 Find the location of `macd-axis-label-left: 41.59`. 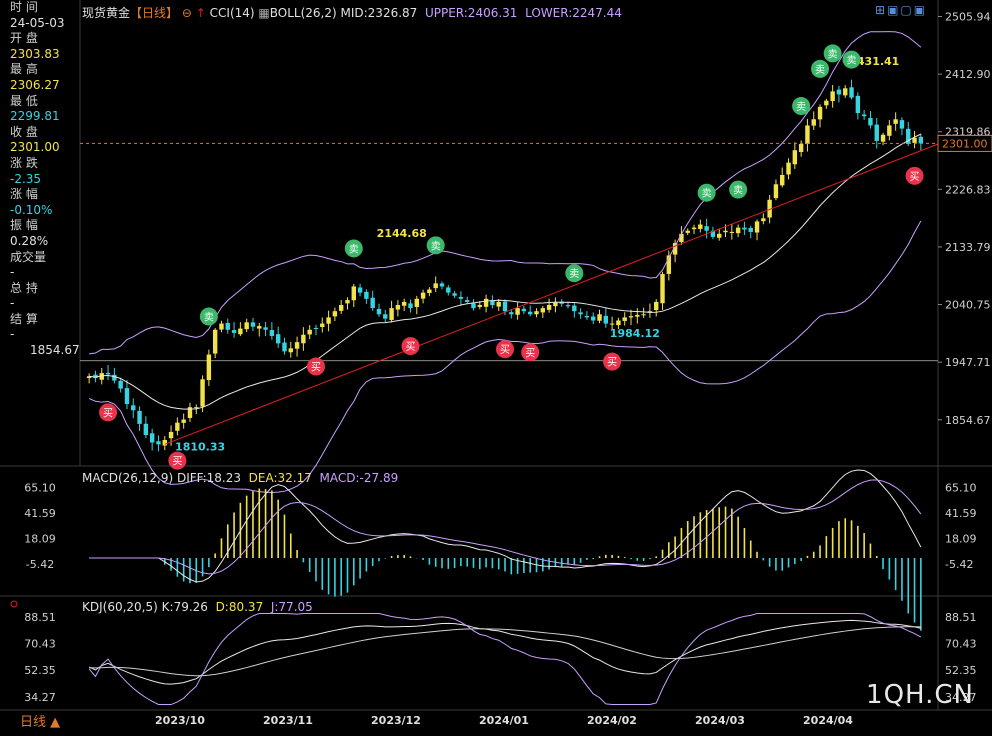

macd-axis-label-left: 41.59 is located at coordinates (40, 513).